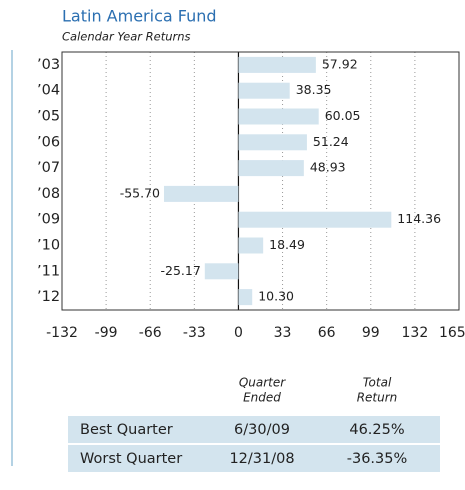 The image size is (465, 490). Describe the element at coordinates (262, 398) in the screenshot. I see `column-header: Ended` at that location.